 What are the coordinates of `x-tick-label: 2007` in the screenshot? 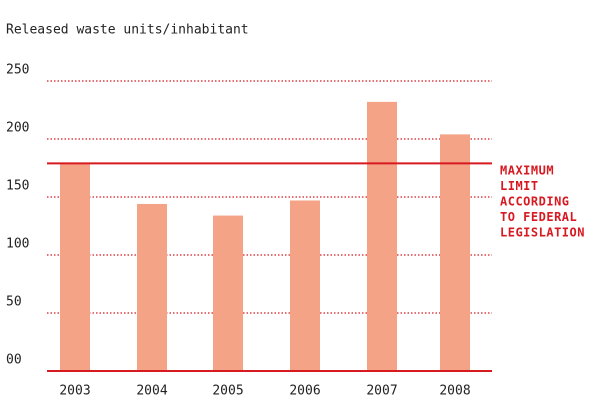 It's located at (381, 391).